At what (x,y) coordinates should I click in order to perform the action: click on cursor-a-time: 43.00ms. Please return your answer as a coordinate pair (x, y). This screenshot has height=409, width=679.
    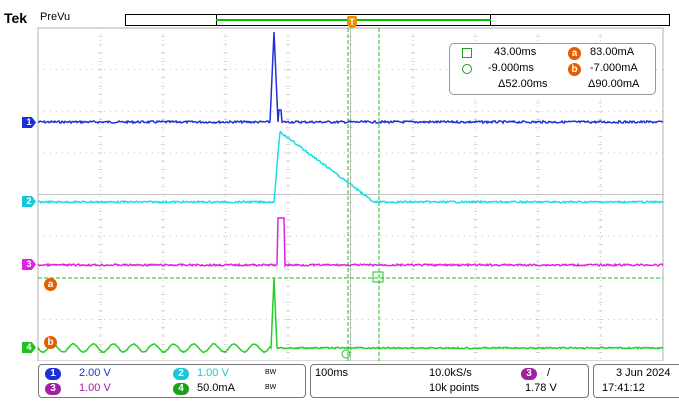
    Looking at the image, I should click on (515, 52).